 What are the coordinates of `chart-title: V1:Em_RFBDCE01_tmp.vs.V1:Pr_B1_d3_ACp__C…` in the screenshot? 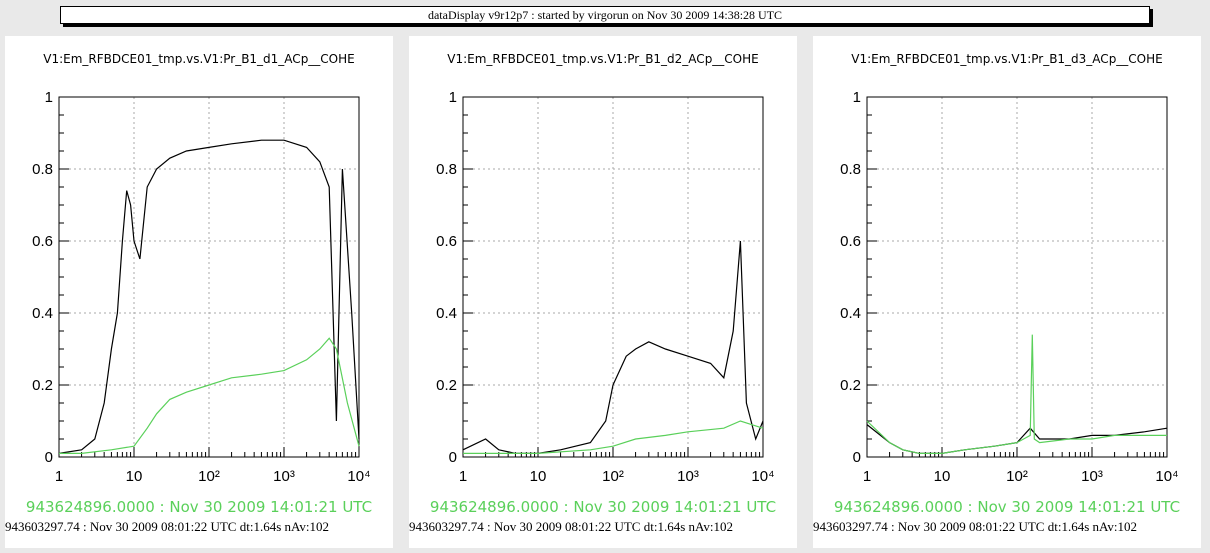 It's located at (1007, 59).